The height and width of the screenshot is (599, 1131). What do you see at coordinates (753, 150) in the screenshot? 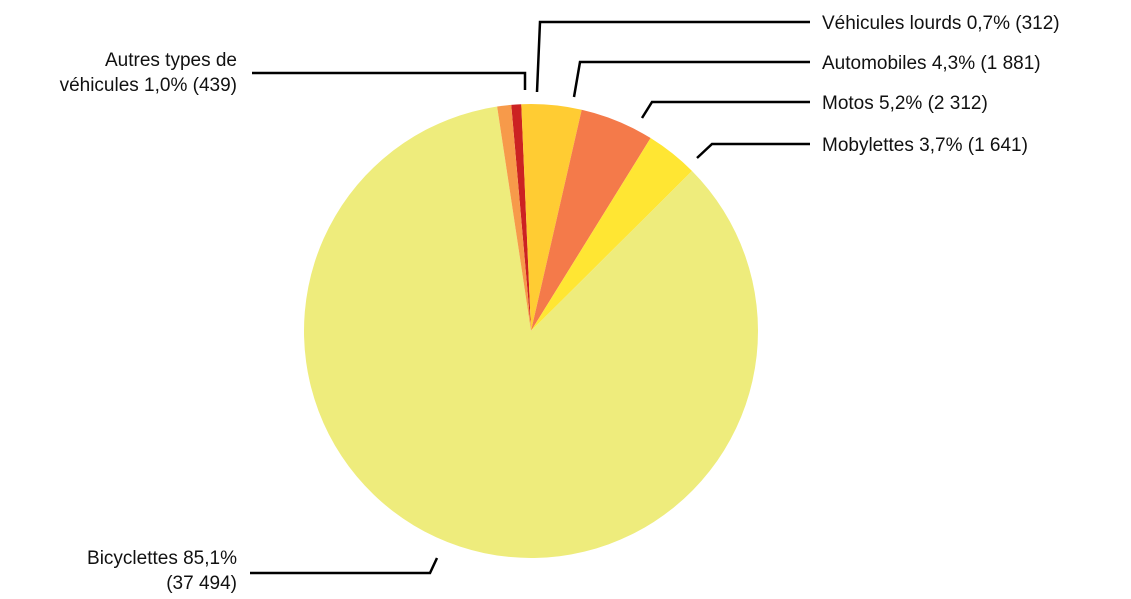
I see `leader-line-mopeds` at bounding box center [753, 150].